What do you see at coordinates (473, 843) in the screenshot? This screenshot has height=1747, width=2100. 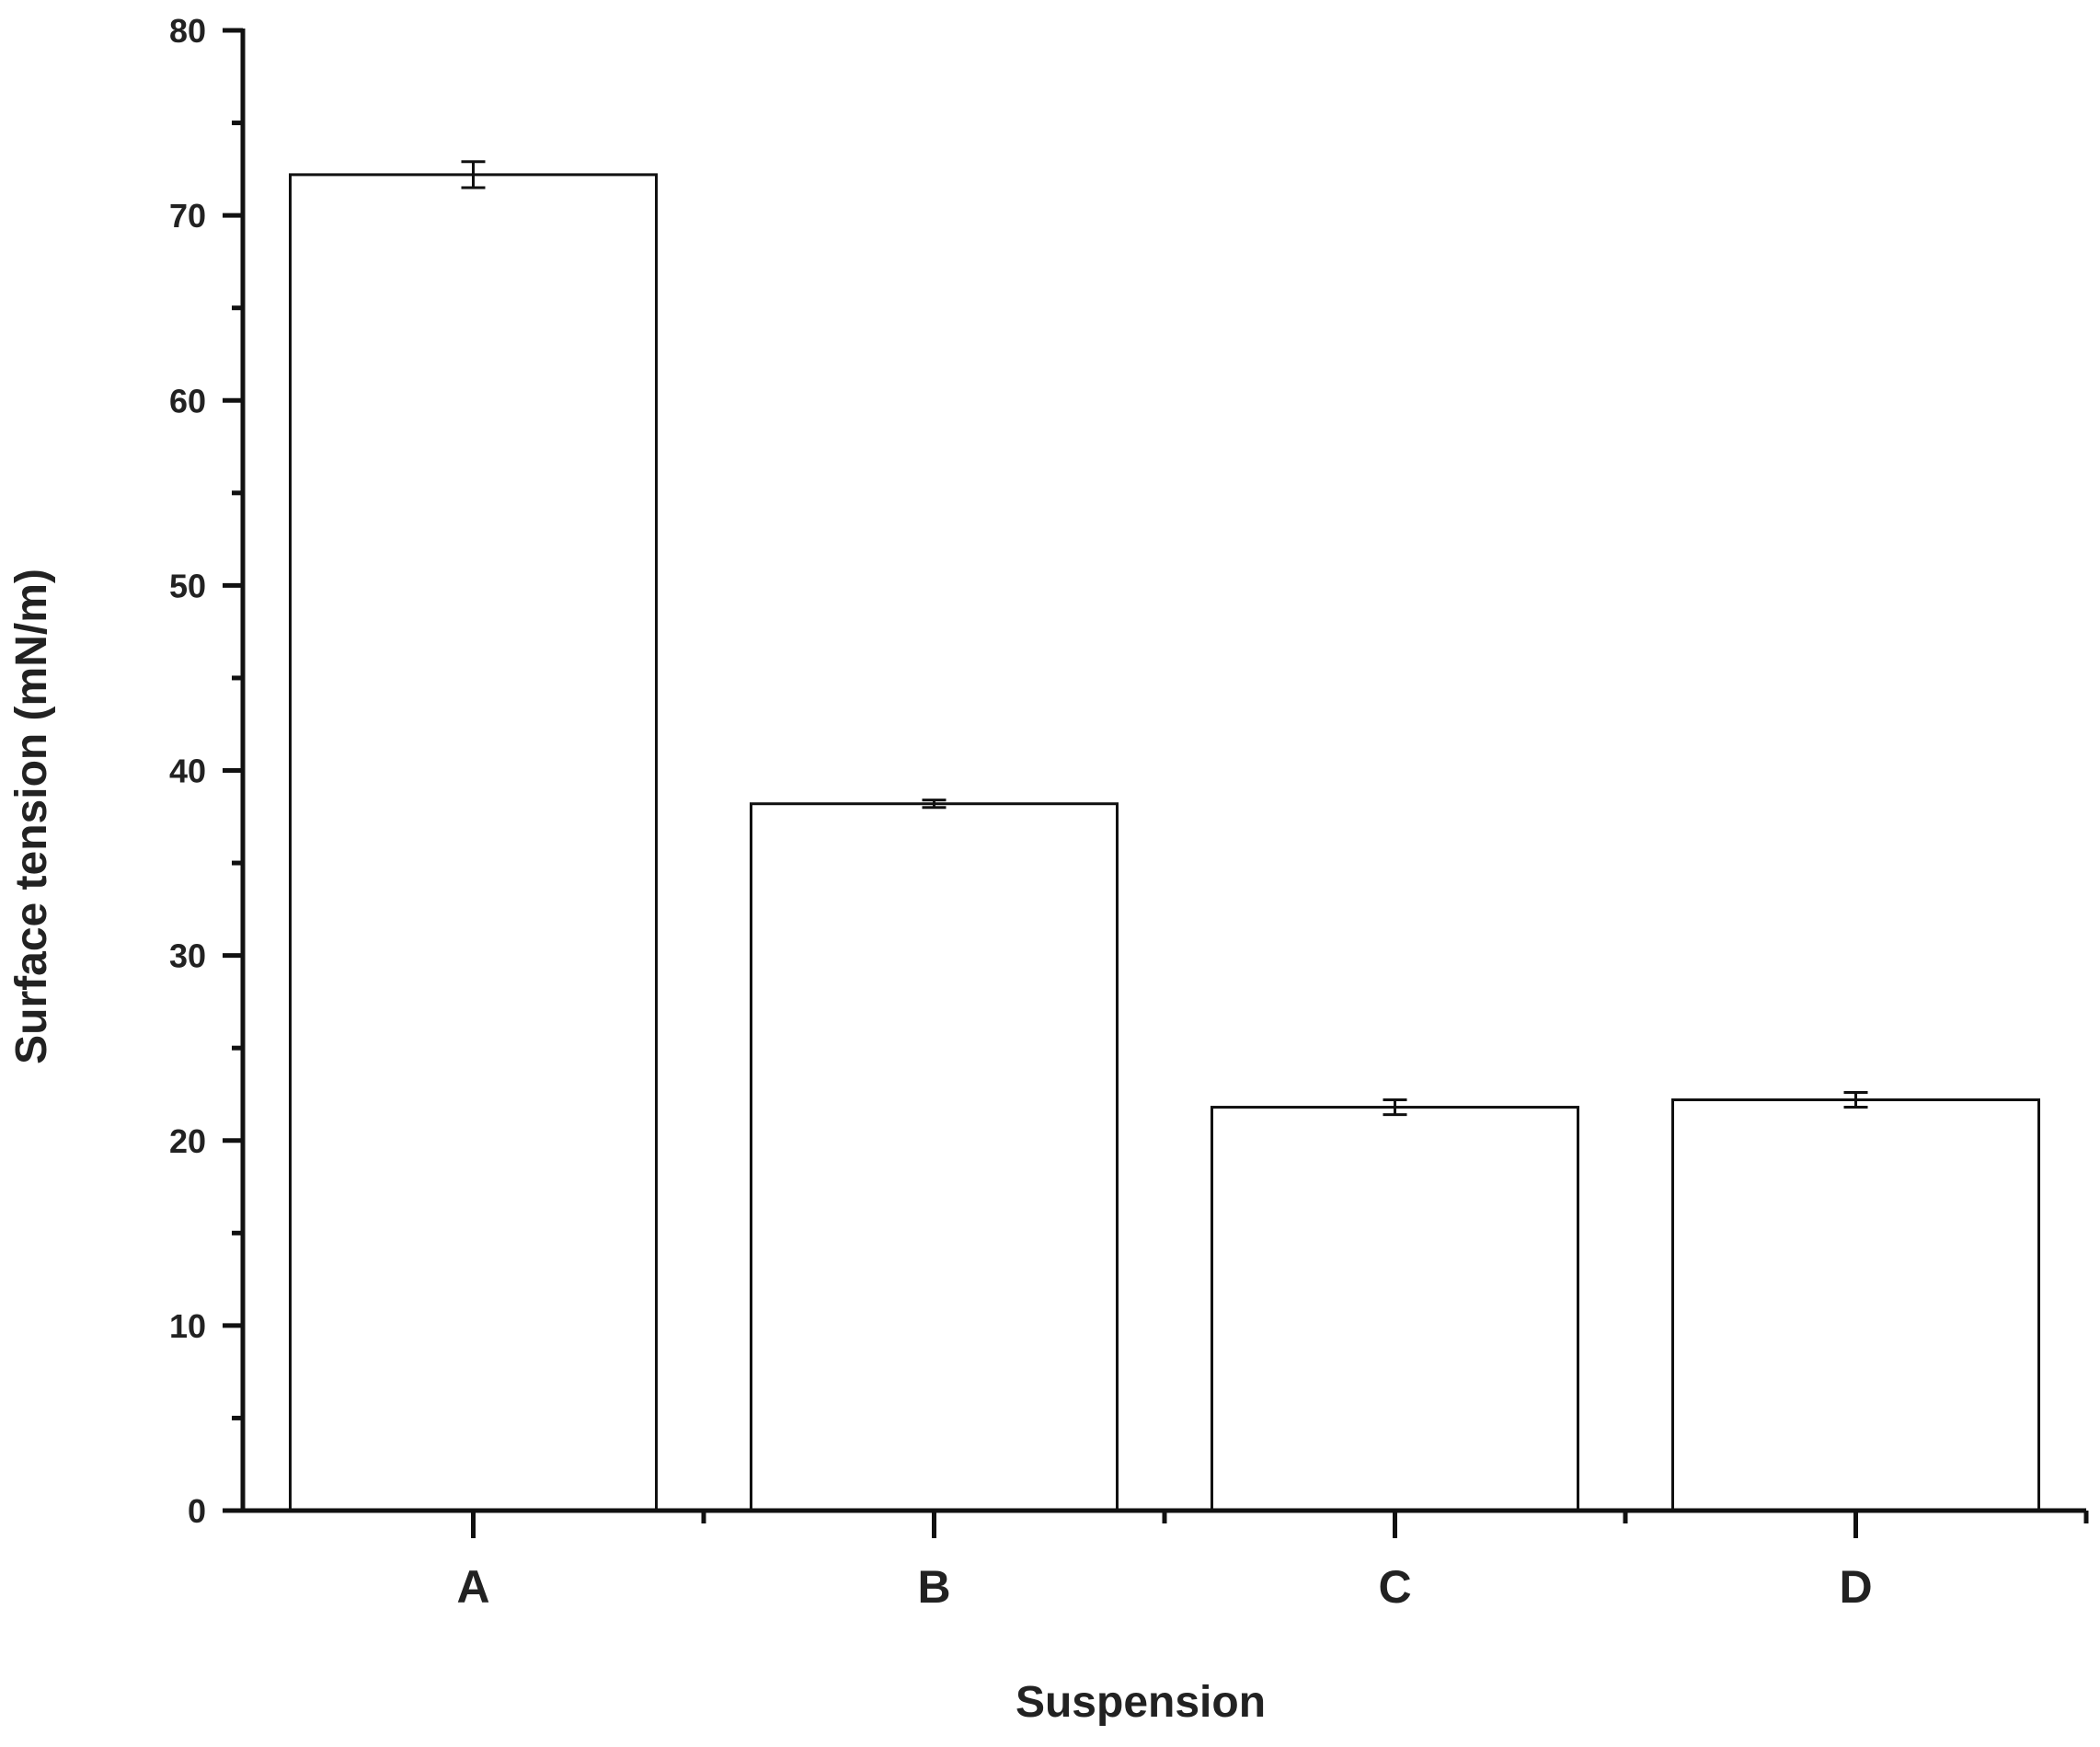 I see `bar-A` at bounding box center [473, 843].